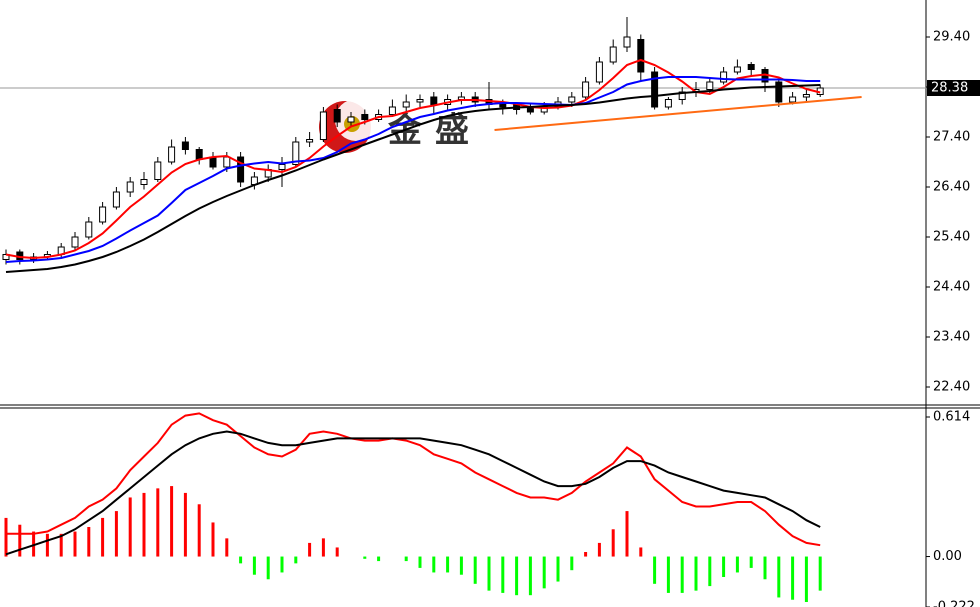 This screenshot has width=980, height=607. Describe the element at coordinates (949, 88) in the screenshot. I see `last-price-label: 28.38` at that location.